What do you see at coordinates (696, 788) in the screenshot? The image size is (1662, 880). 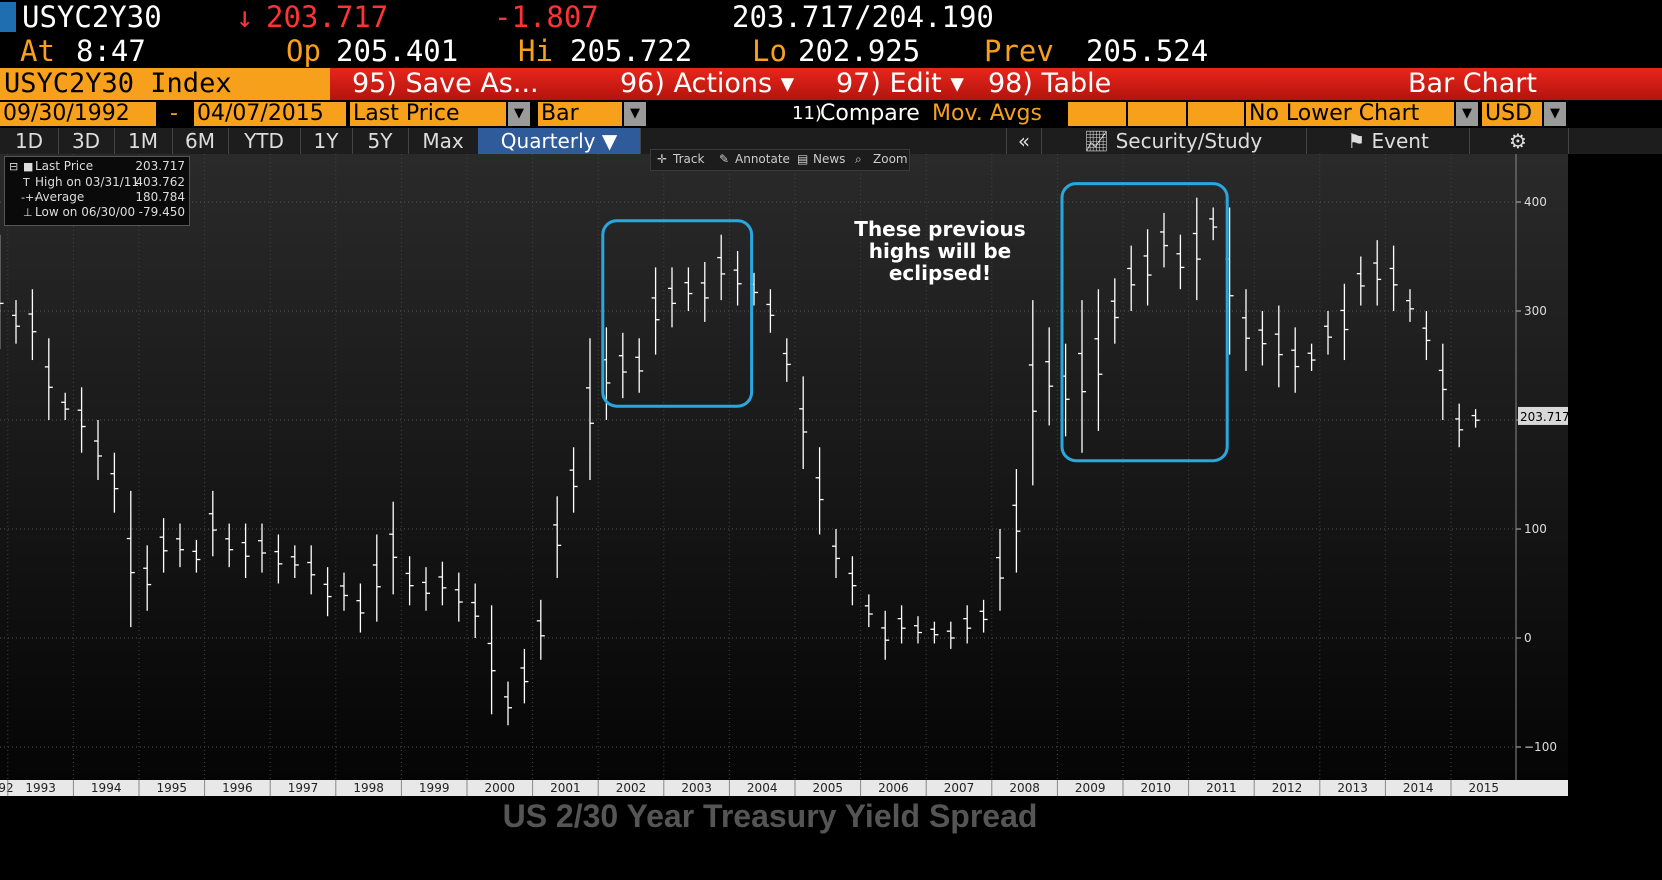 I see `x-tick-label: 2003` at bounding box center [696, 788].